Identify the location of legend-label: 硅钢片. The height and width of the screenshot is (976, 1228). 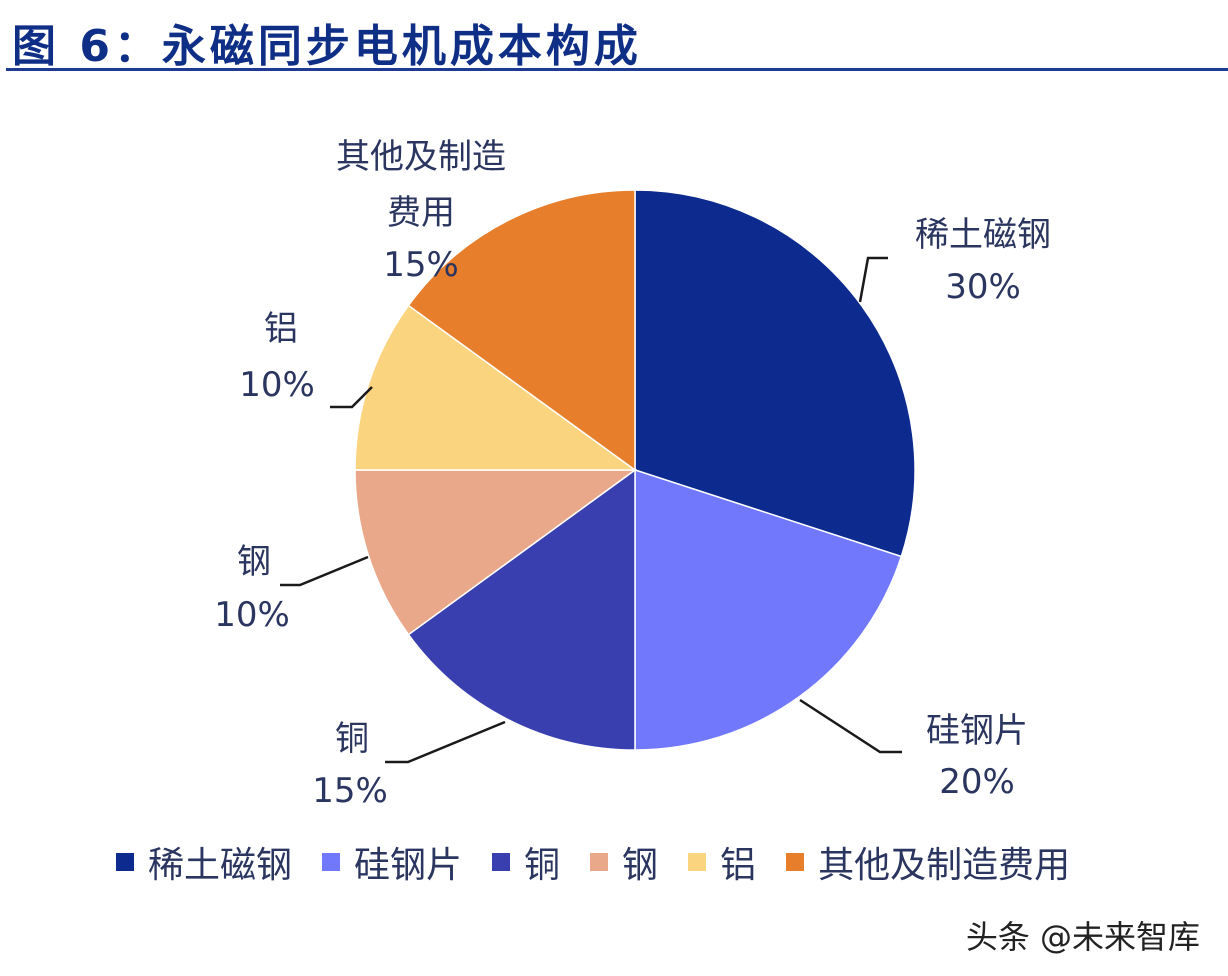
(408, 865).